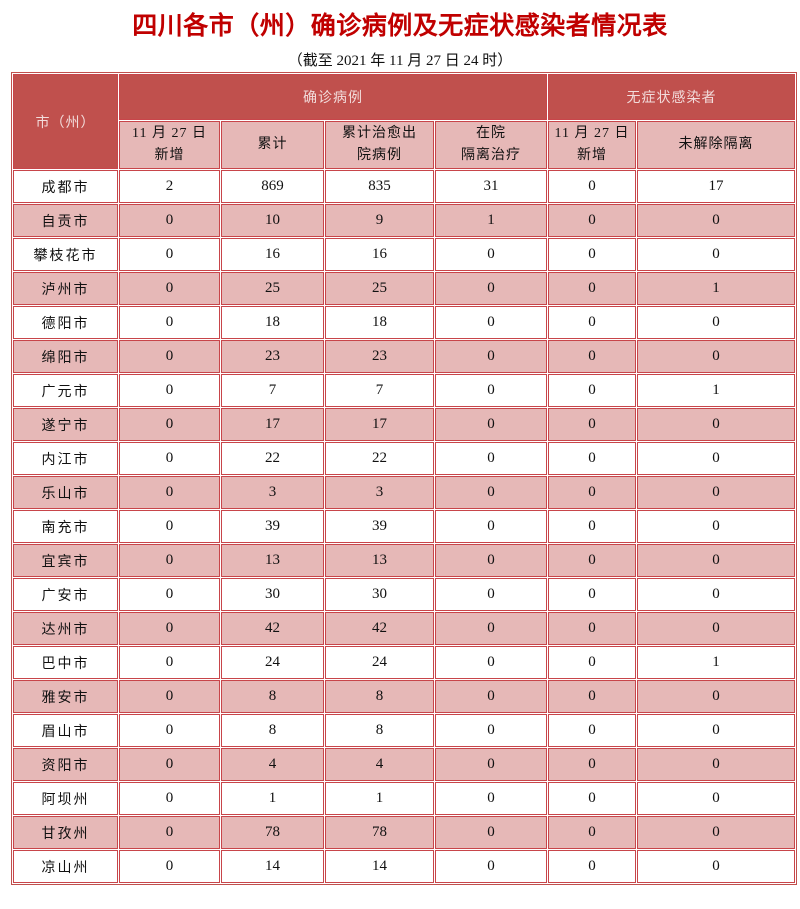  Describe the element at coordinates (379, 662) in the screenshot. I see `cured-total-cell: 24` at that location.